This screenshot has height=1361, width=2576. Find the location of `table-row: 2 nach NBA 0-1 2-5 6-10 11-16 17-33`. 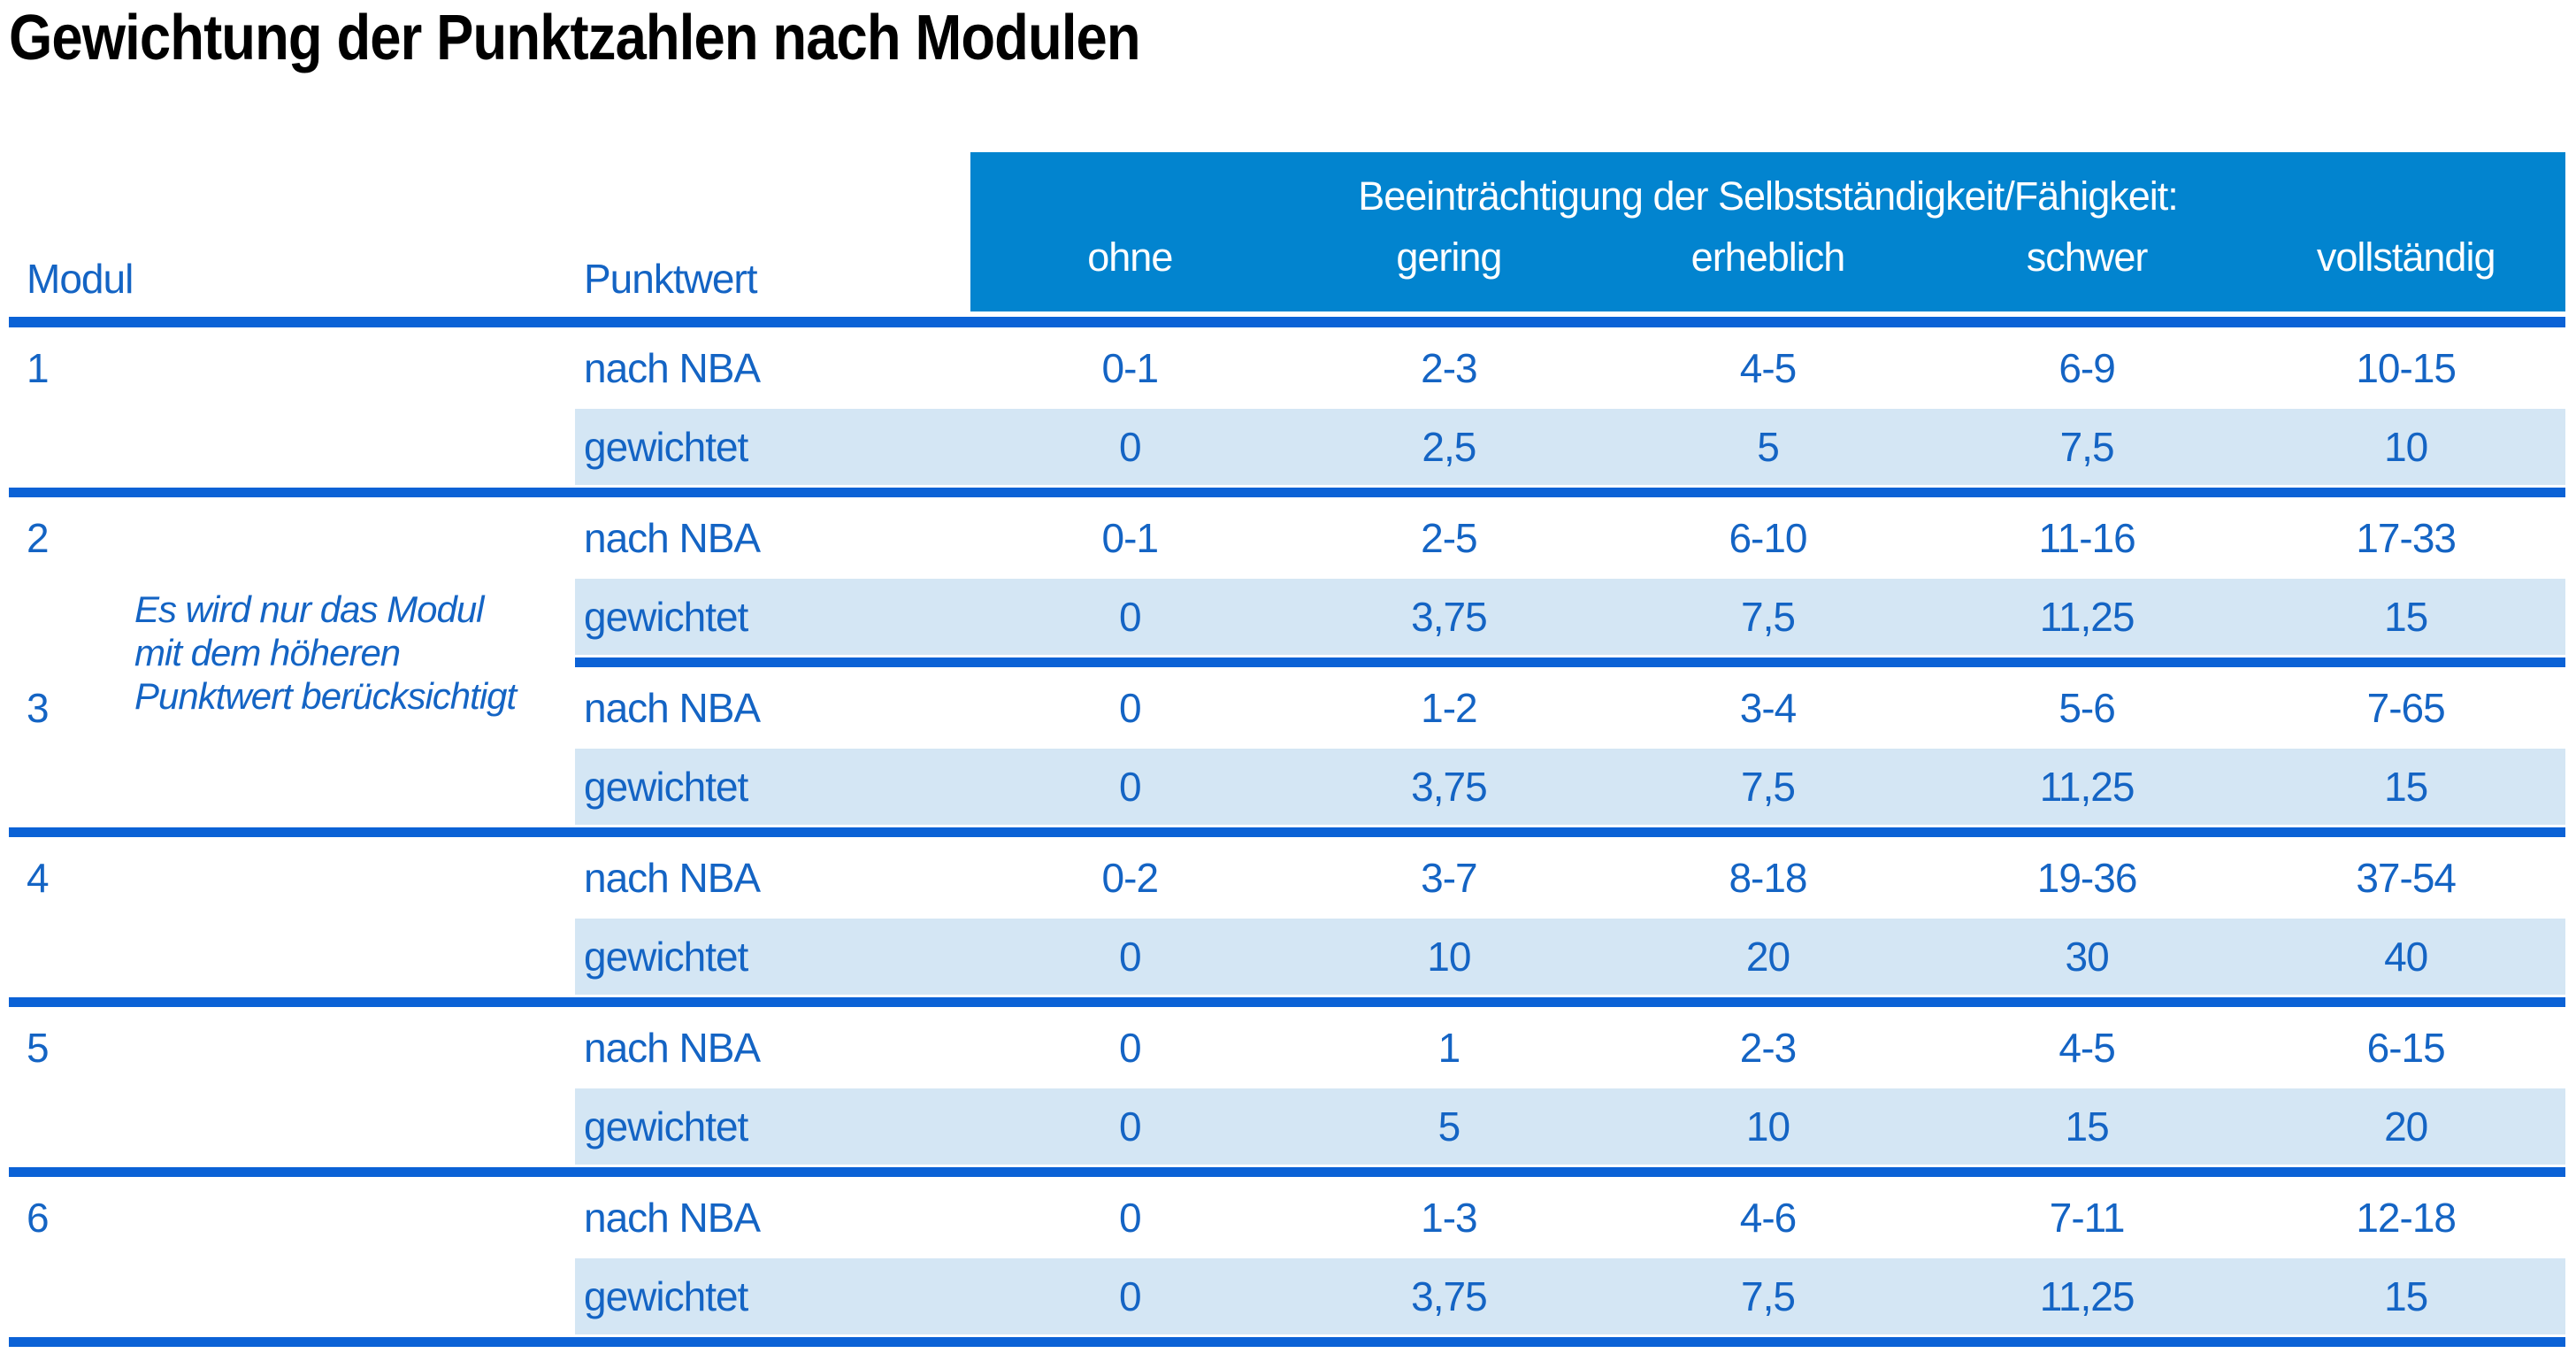

table-row: 2 nach NBA 0-1 2-5 6-10 11-16 17-33 is located at coordinates (1287, 538).